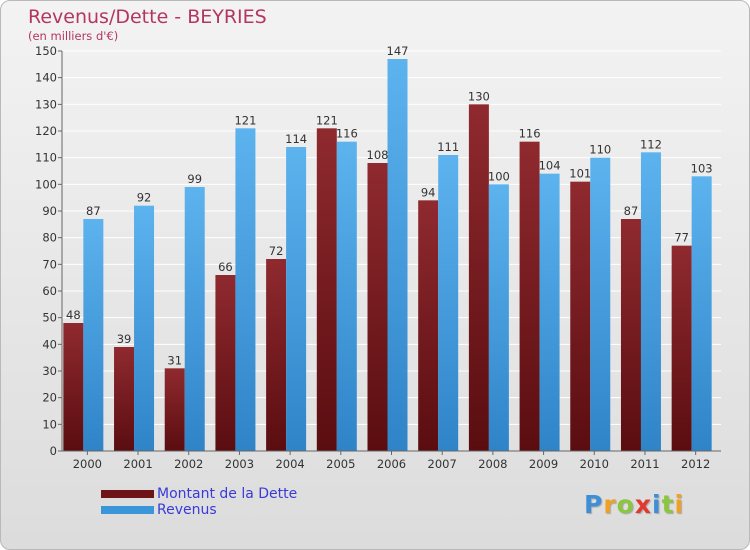  I want to click on chart-subtitle: (en milliers d'€), so click(73, 36).